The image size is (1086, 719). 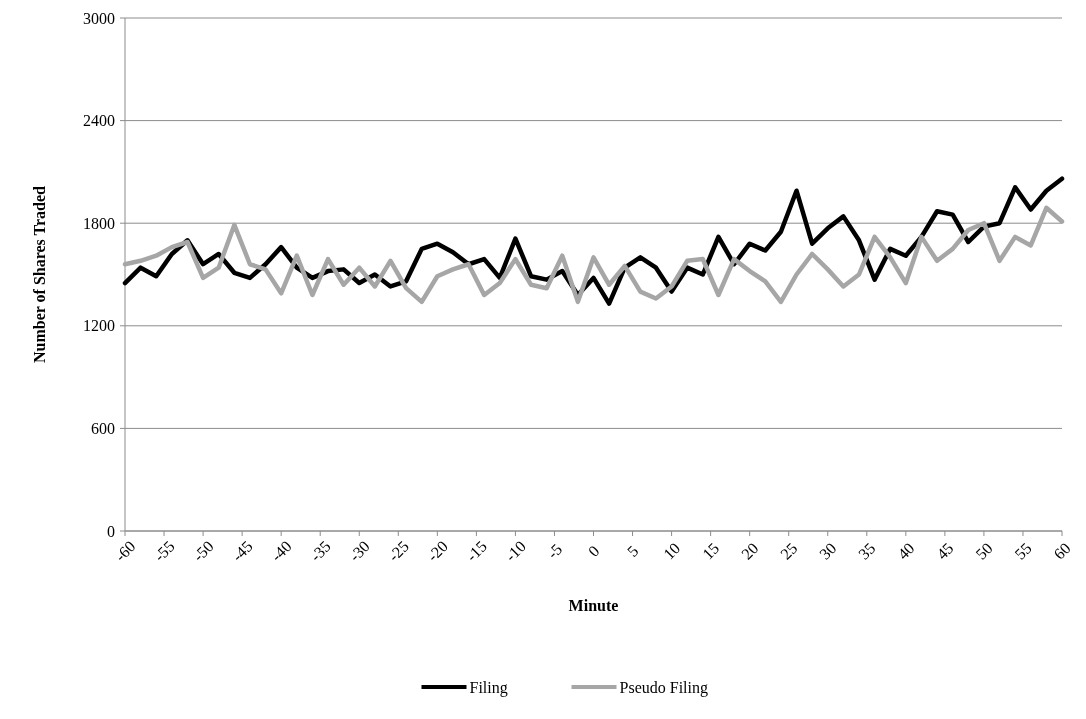 What do you see at coordinates (164, 551) in the screenshot?
I see `x-tick-label: -55` at bounding box center [164, 551].